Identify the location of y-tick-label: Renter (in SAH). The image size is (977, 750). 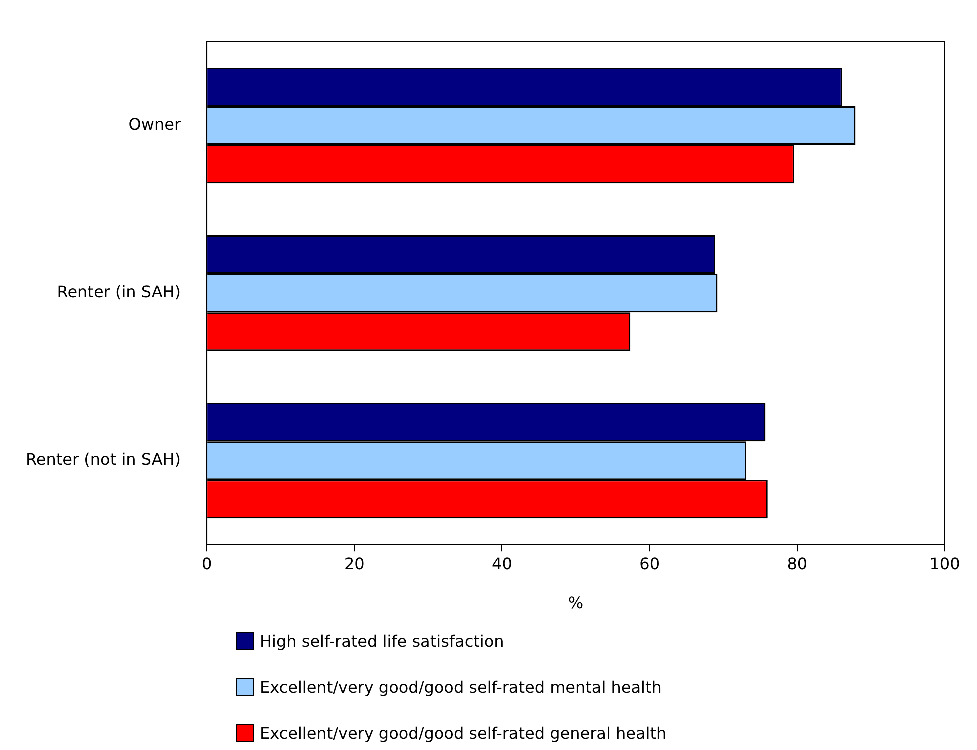
(119, 292).